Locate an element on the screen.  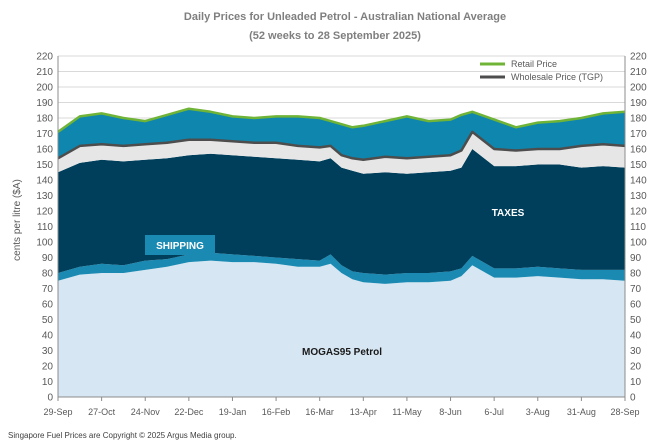
x-tick-label: 24-Nov is located at coordinates (146, 412).